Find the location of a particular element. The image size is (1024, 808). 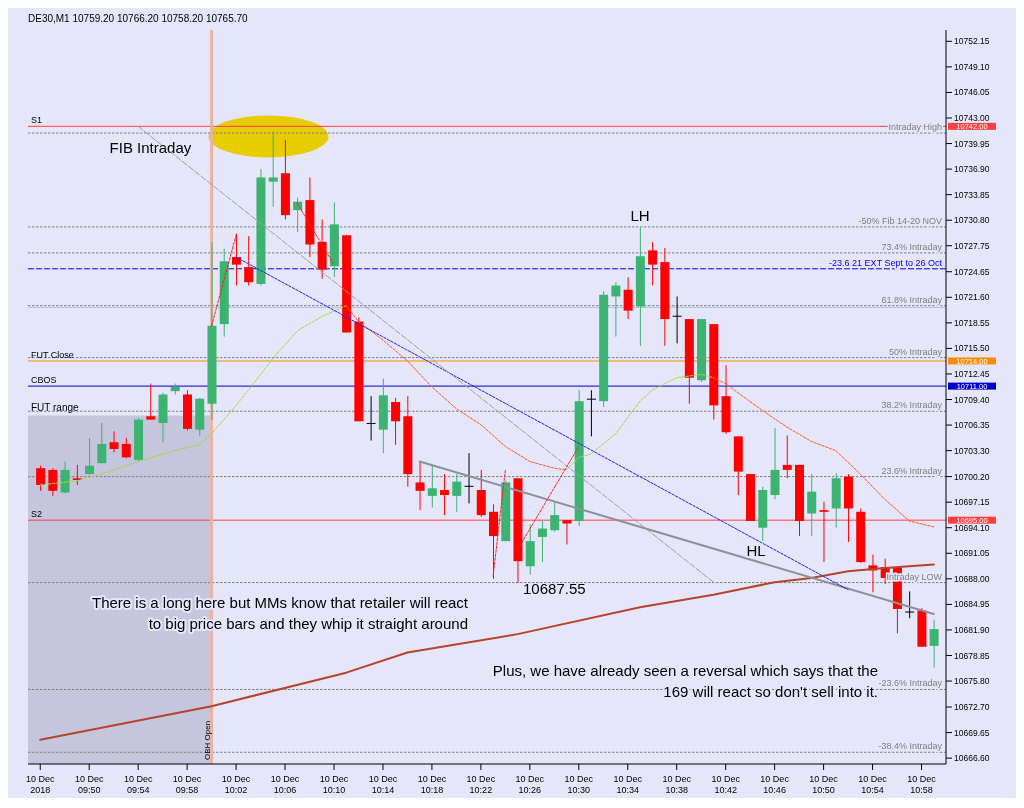

y-tick-label: 10752.15 is located at coordinates (972, 41).